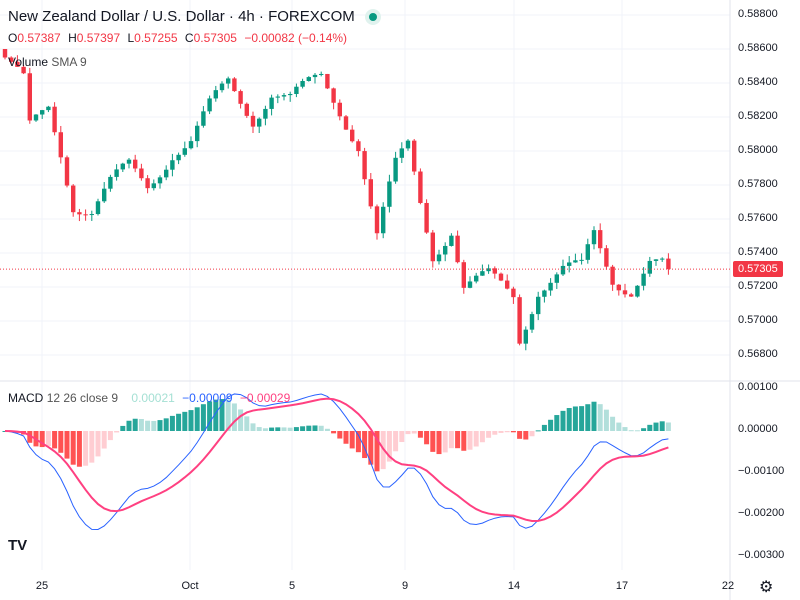 The height and width of the screenshot is (600, 800). I want to click on macd-tick: −0.00300, so click(761, 555).